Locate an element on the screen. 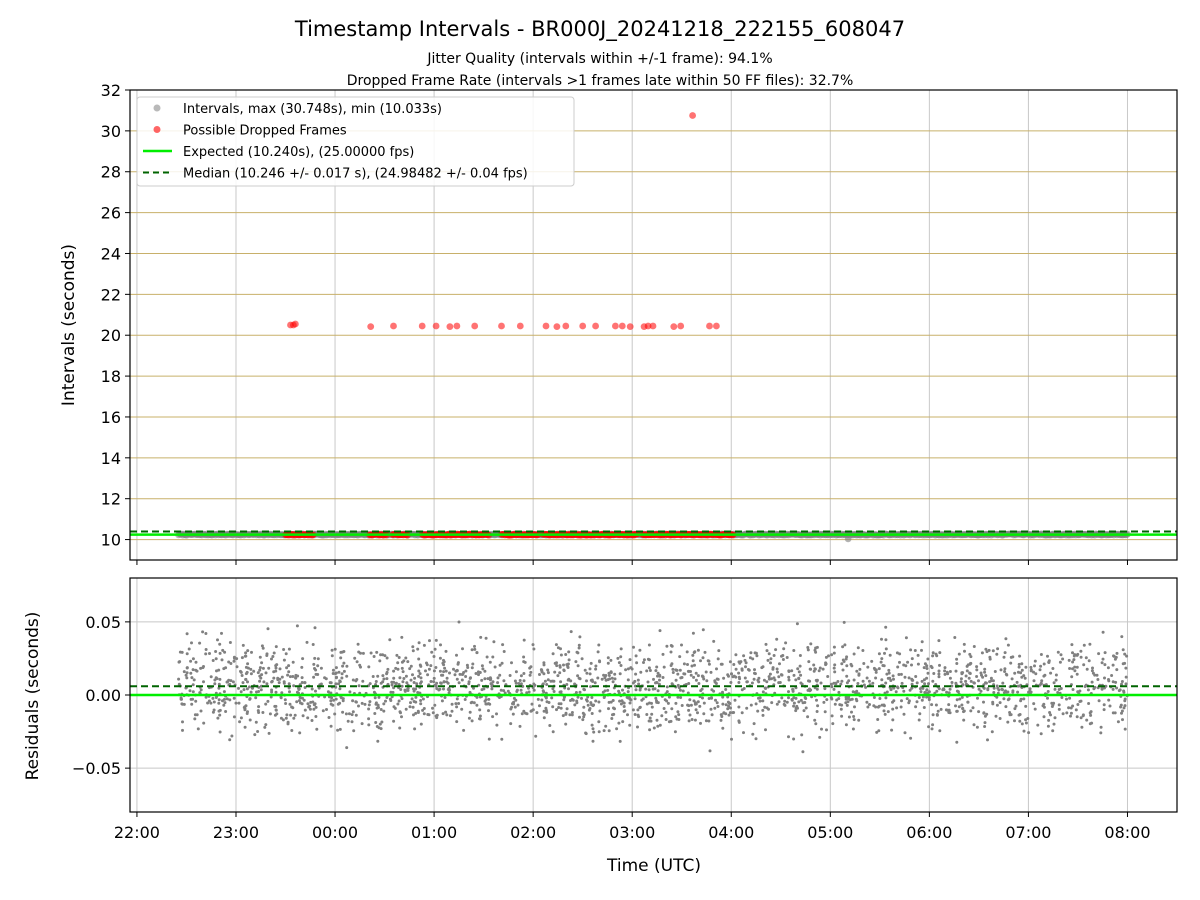 The width and height of the screenshot is (1200, 900). bottom-xtick-label: 22:00 is located at coordinates (137, 832).